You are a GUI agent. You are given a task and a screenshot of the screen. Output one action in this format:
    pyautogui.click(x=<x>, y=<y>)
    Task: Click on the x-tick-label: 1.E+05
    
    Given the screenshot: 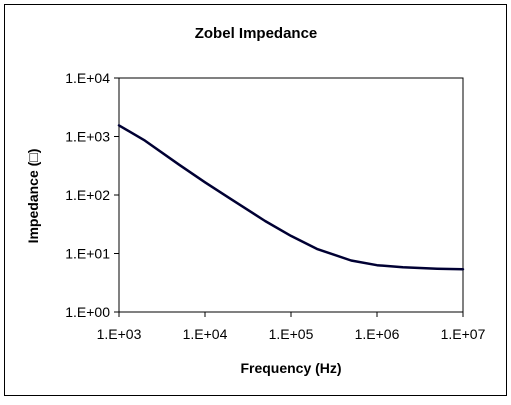 What is the action you would take?
    pyautogui.click(x=291, y=334)
    